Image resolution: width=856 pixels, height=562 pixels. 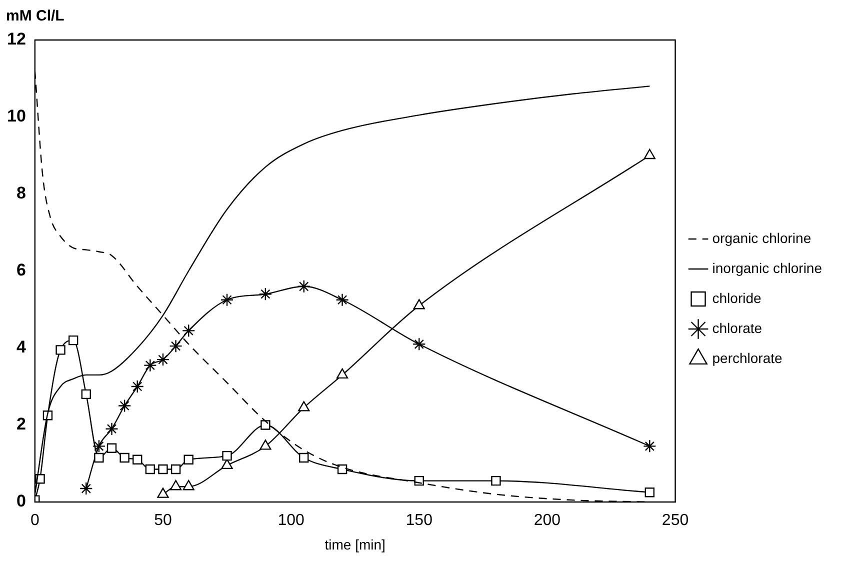 I want to click on y-tick-label: 12, so click(x=16, y=39).